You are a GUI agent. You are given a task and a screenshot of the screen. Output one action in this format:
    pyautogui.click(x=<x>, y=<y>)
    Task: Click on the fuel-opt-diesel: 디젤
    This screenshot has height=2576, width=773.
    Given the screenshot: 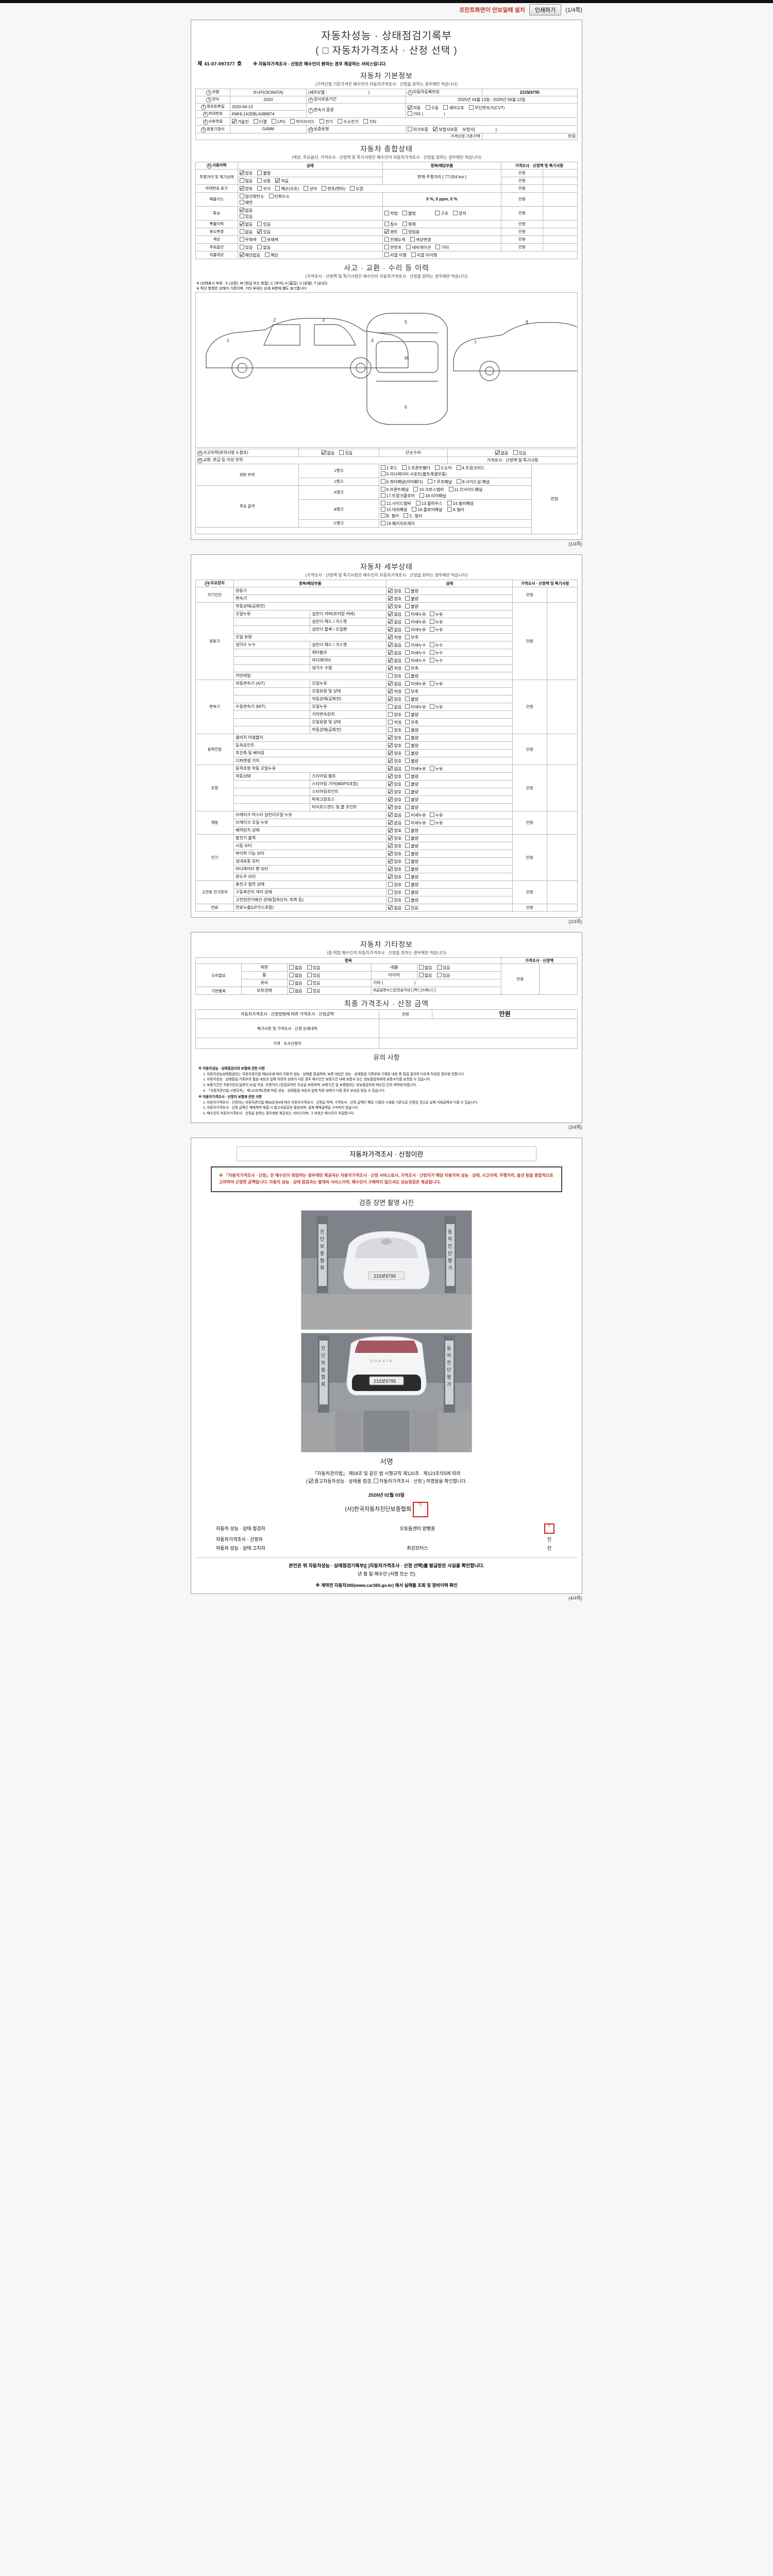 What is the action you would take?
    pyautogui.click(x=260, y=121)
    